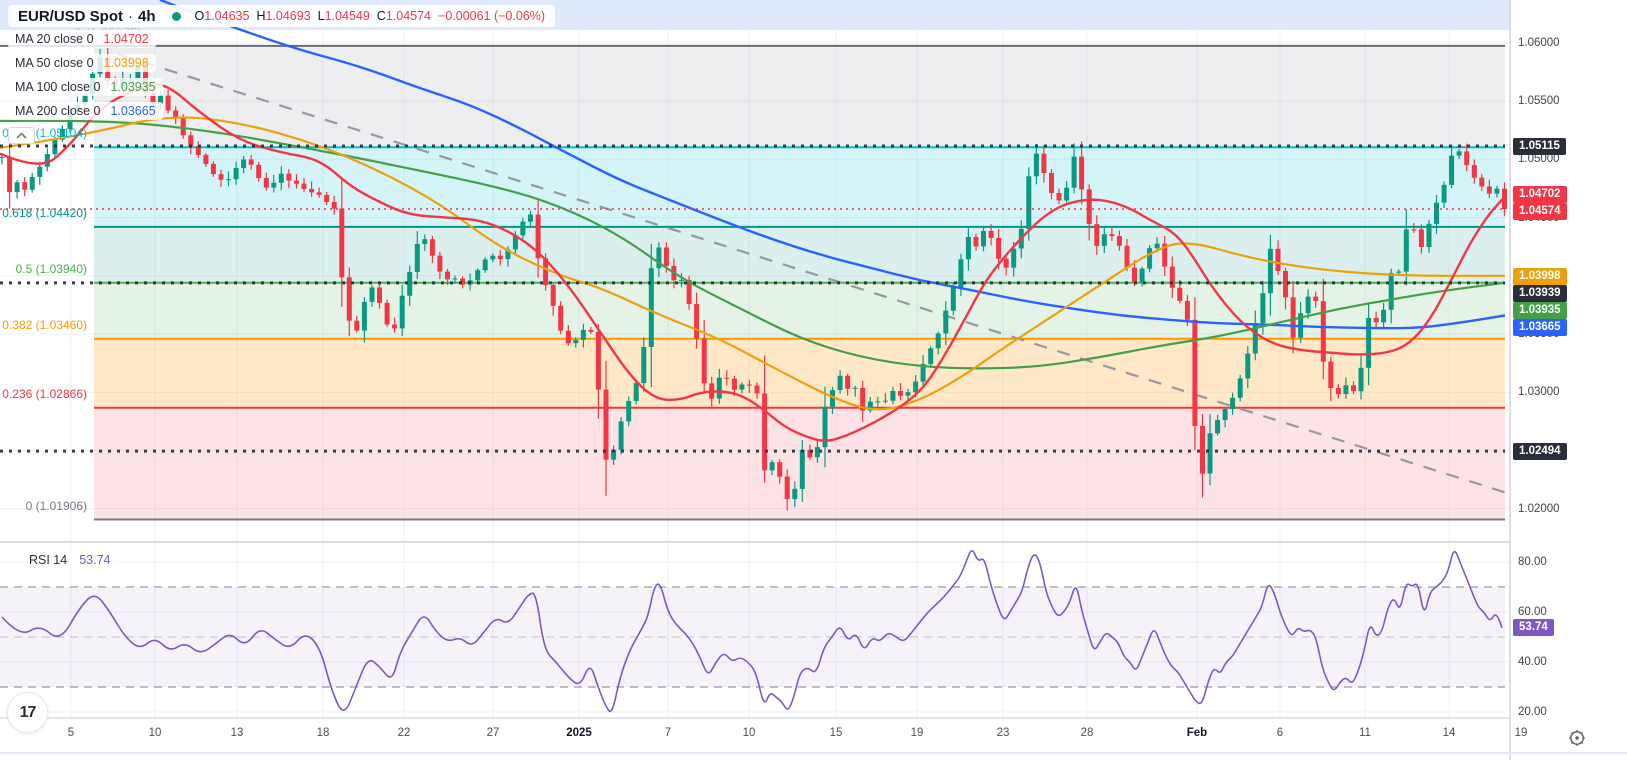 The height and width of the screenshot is (760, 1627). Describe the element at coordinates (1540, 327) in the screenshot. I see `price-badge: 1.03665` at that location.